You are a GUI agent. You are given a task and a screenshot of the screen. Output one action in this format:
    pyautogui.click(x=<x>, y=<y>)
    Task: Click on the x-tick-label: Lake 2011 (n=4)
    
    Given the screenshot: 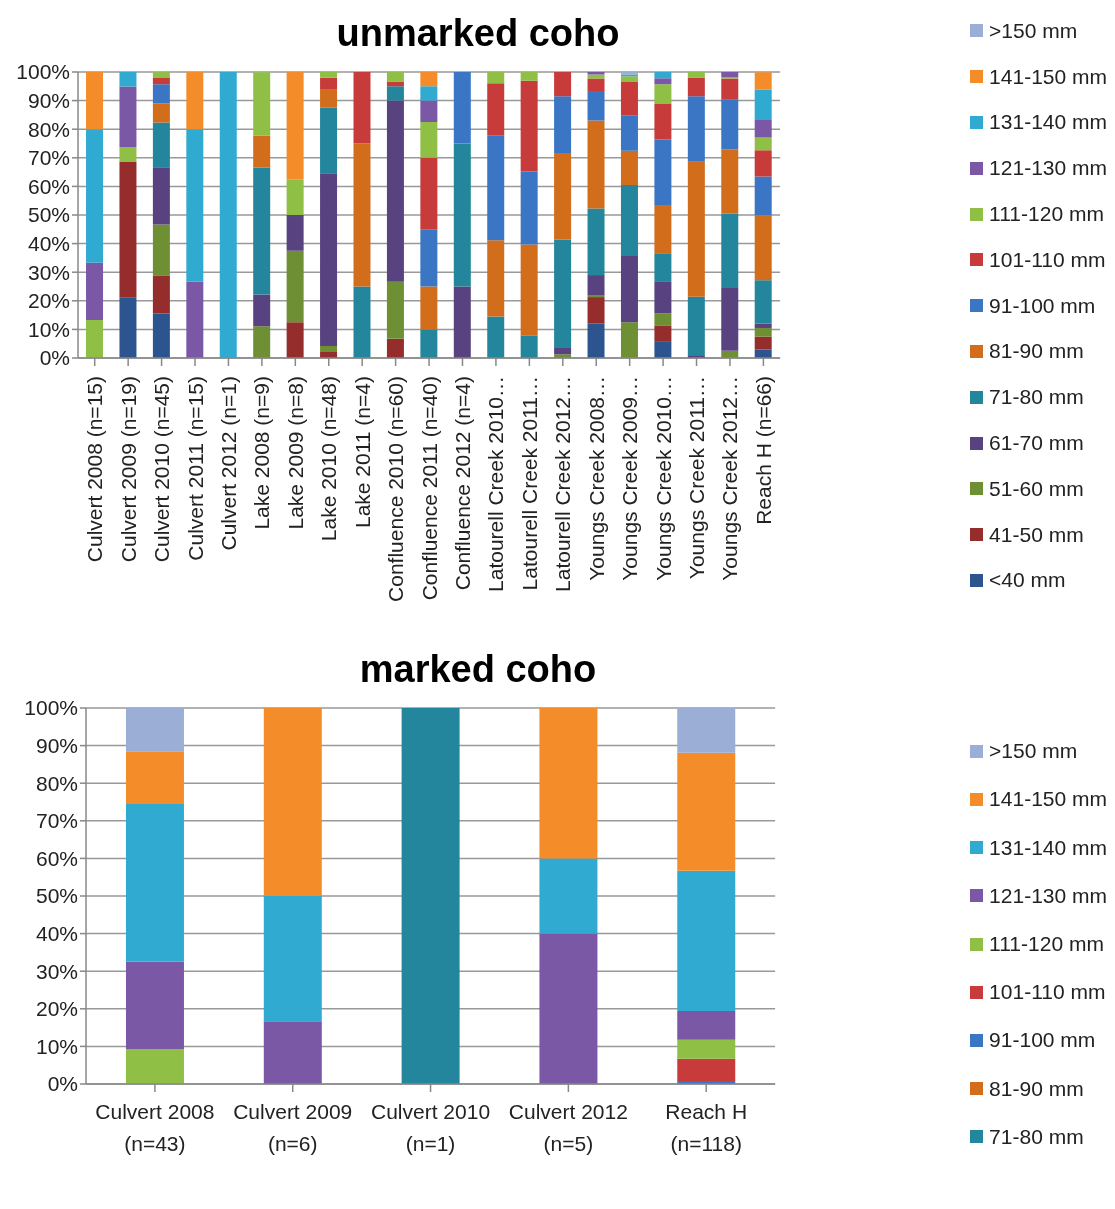 What is the action you would take?
    pyautogui.click(x=362, y=452)
    